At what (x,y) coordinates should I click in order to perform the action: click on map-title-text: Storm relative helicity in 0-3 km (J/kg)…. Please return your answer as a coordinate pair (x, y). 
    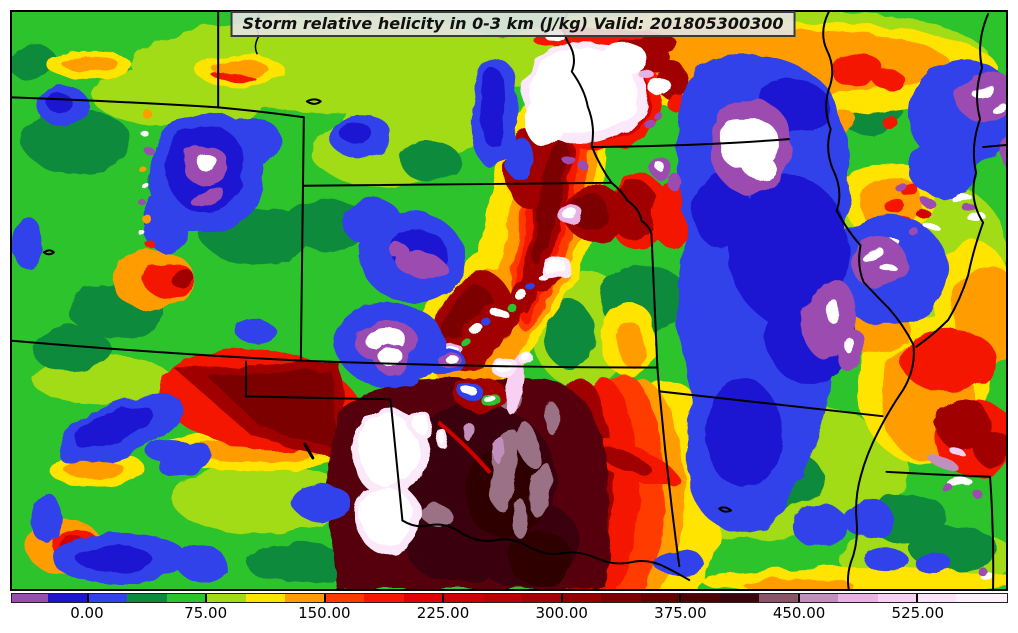
    Looking at the image, I should click on (513, 23).